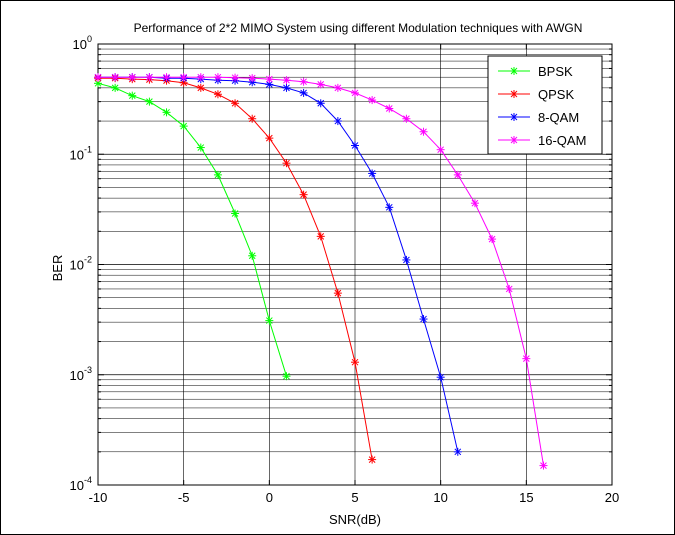 The image size is (675, 535). What do you see at coordinates (88, 370) in the screenshot?
I see `y-tick-exponent: -3` at bounding box center [88, 370].